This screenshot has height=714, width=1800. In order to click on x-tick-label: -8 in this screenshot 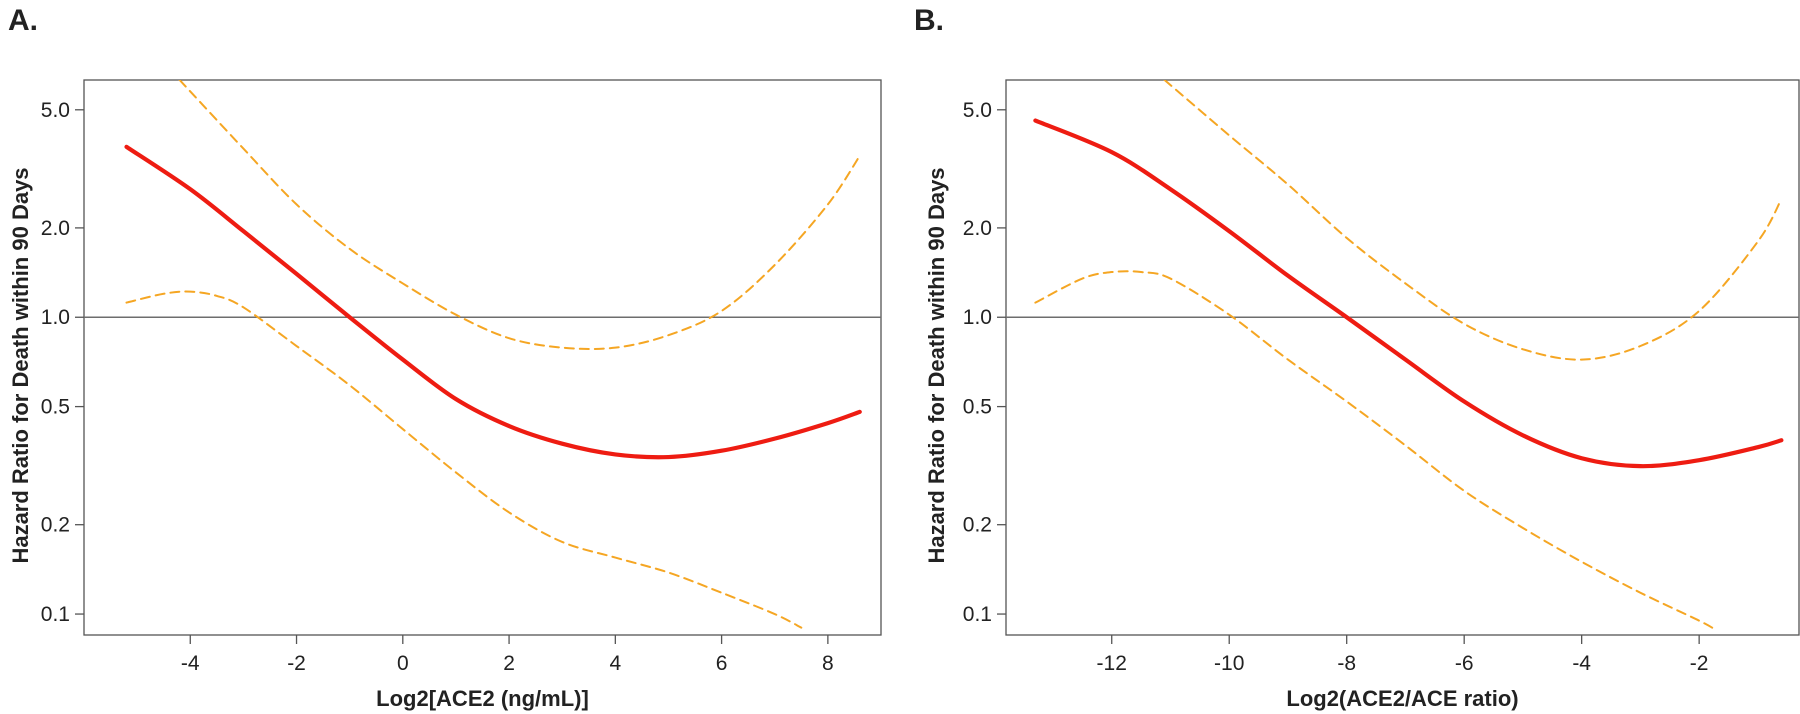, I will do `click(1346, 663)`.